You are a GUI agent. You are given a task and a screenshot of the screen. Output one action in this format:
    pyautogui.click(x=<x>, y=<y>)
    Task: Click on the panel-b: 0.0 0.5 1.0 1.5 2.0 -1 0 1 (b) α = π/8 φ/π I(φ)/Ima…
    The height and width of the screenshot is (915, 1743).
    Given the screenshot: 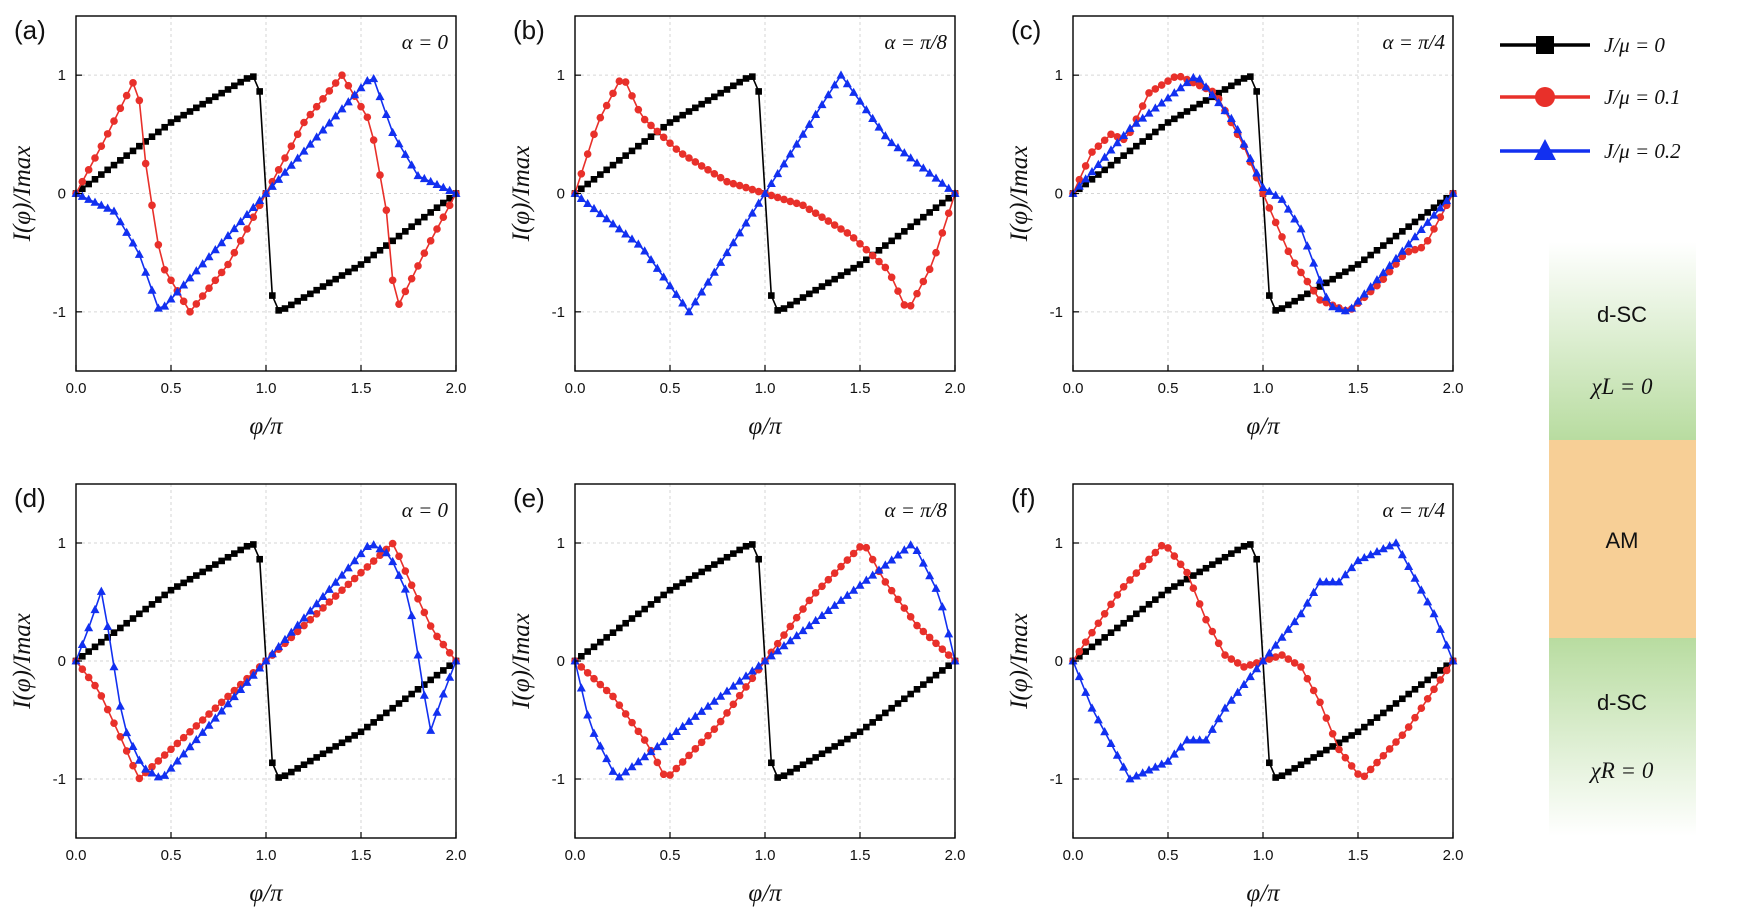 What is the action you would take?
    pyautogui.click(x=736, y=227)
    